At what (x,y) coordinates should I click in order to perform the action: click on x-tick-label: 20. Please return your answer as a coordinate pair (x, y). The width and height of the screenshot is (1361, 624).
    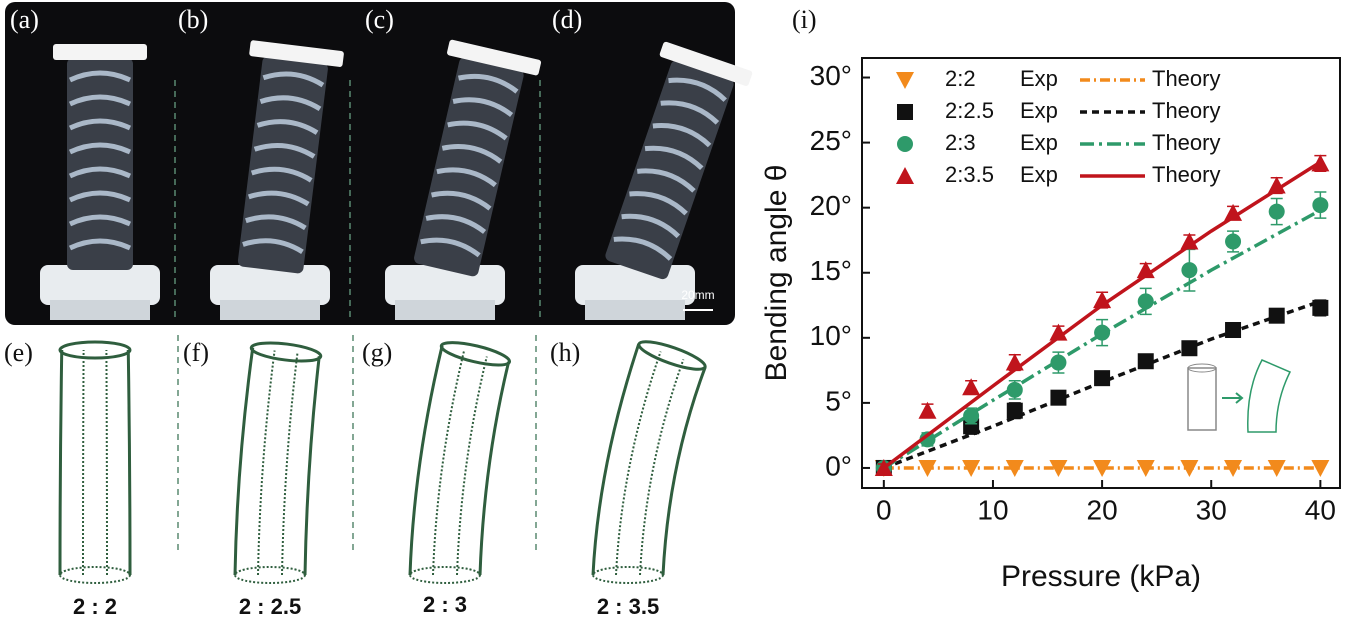
    Looking at the image, I should click on (1102, 509).